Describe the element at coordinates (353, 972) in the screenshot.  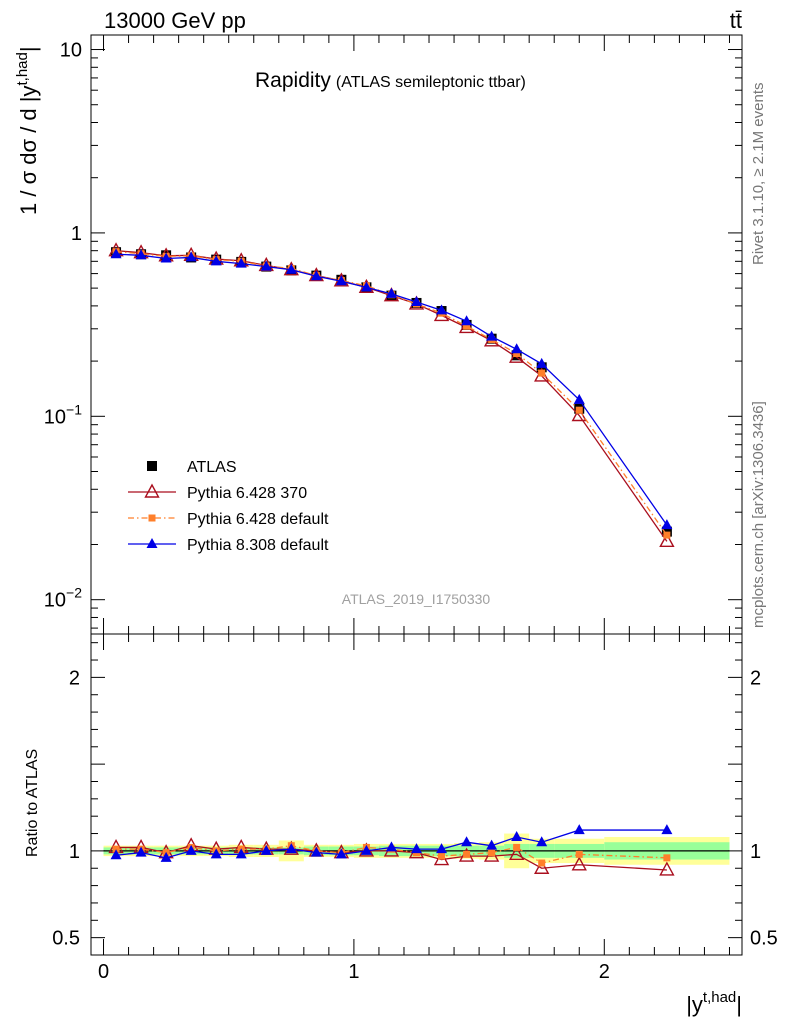
I see `x-tick-label: 1` at that location.